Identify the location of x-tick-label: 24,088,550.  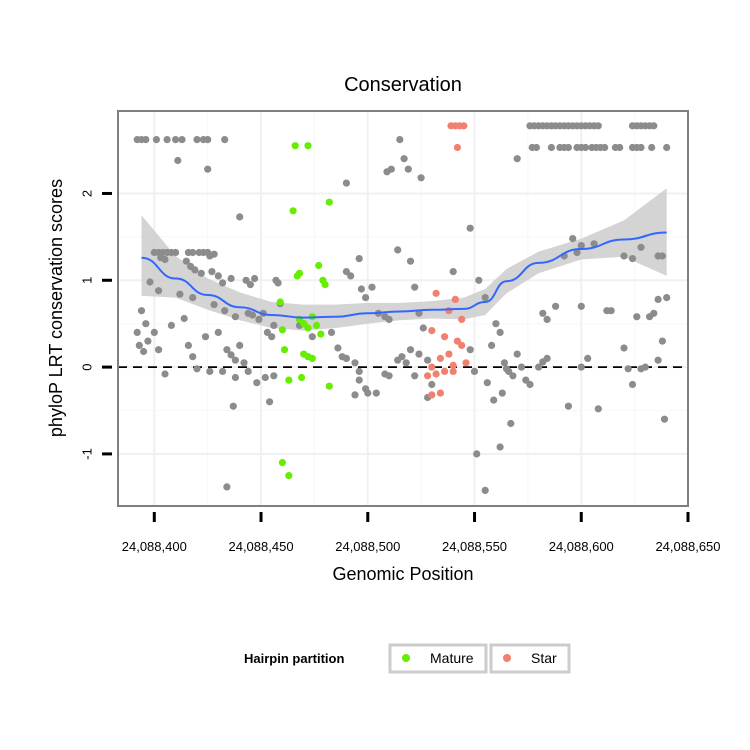
(474, 546).